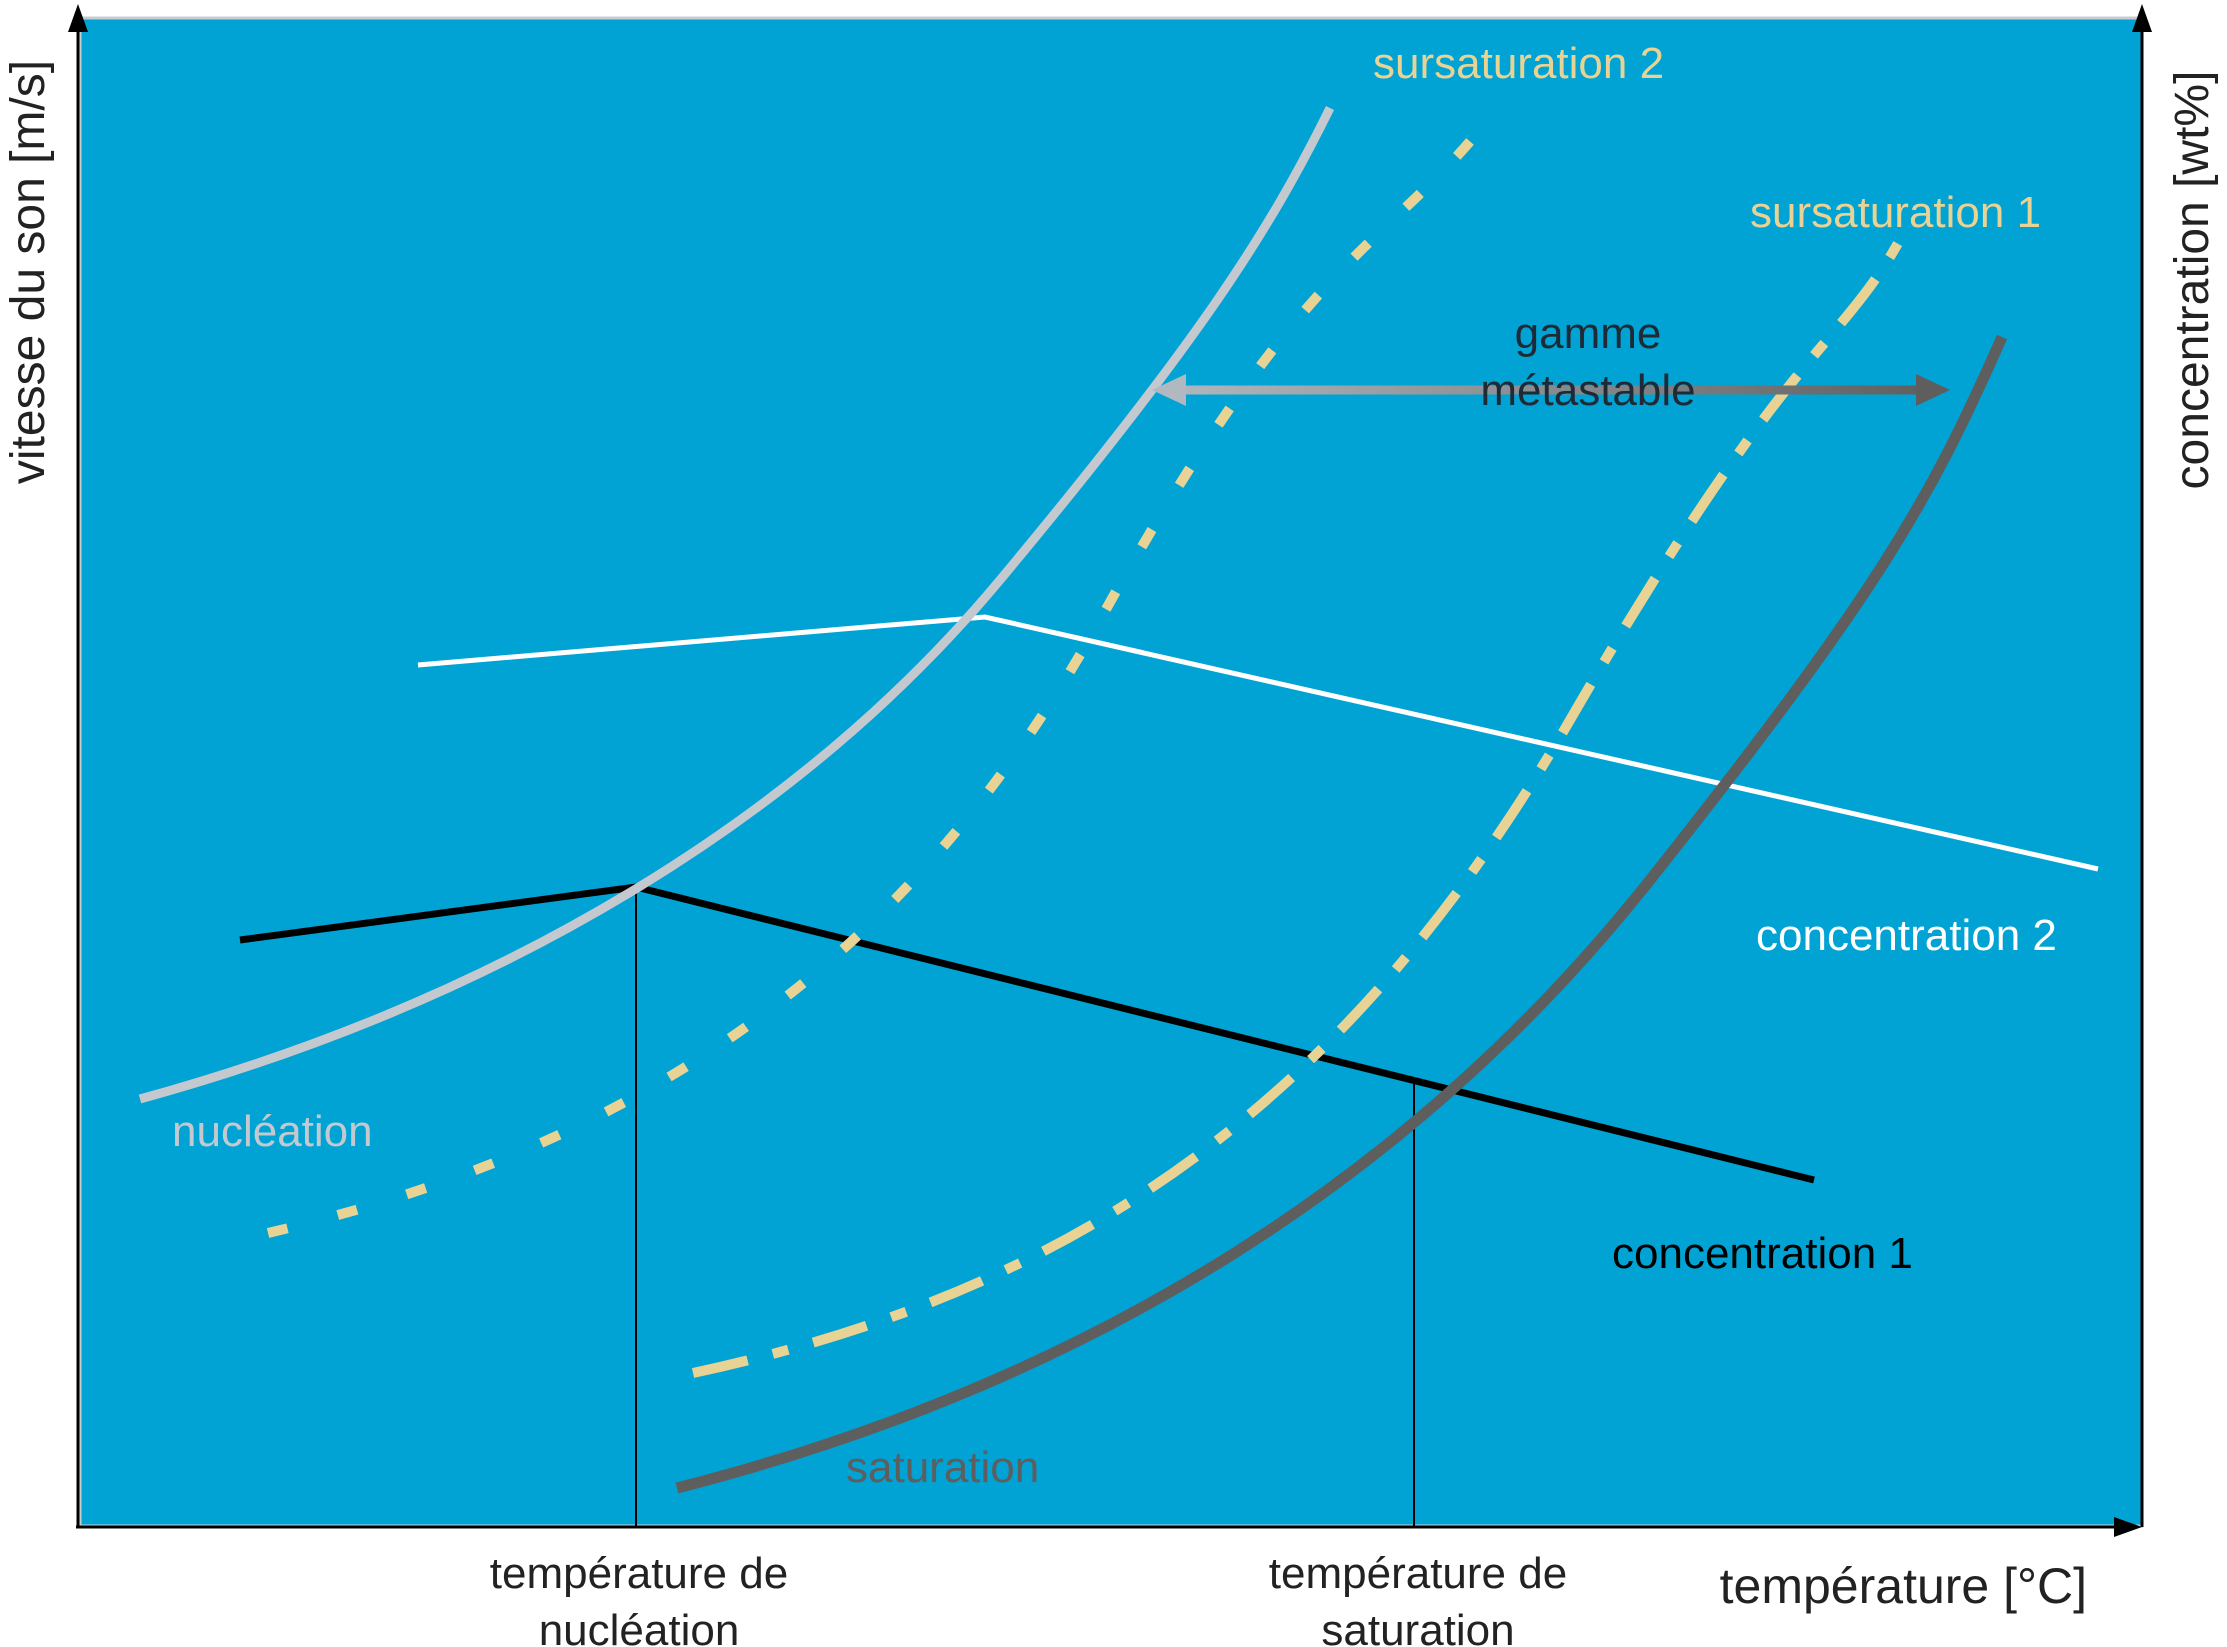 The height and width of the screenshot is (1647, 2227). What do you see at coordinates (78, 18) in the screenshot?
I see `y-axis-left-arrowhead` at bounding box center [78, 18].